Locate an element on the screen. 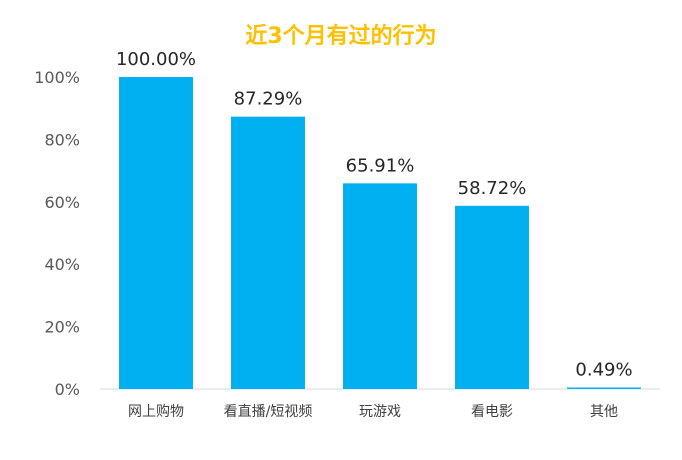 The image size is (682, 460). x-tick-label: 看电影 is located at coordinates (492, 412).